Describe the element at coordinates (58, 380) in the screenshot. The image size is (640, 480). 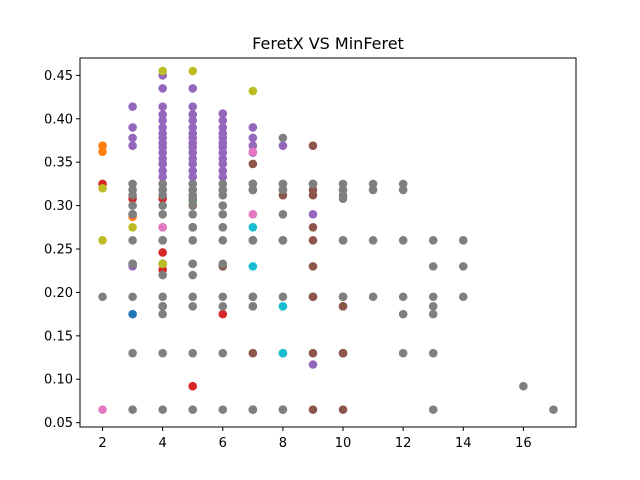
I see `y-tick-label: 0.10` at that location.